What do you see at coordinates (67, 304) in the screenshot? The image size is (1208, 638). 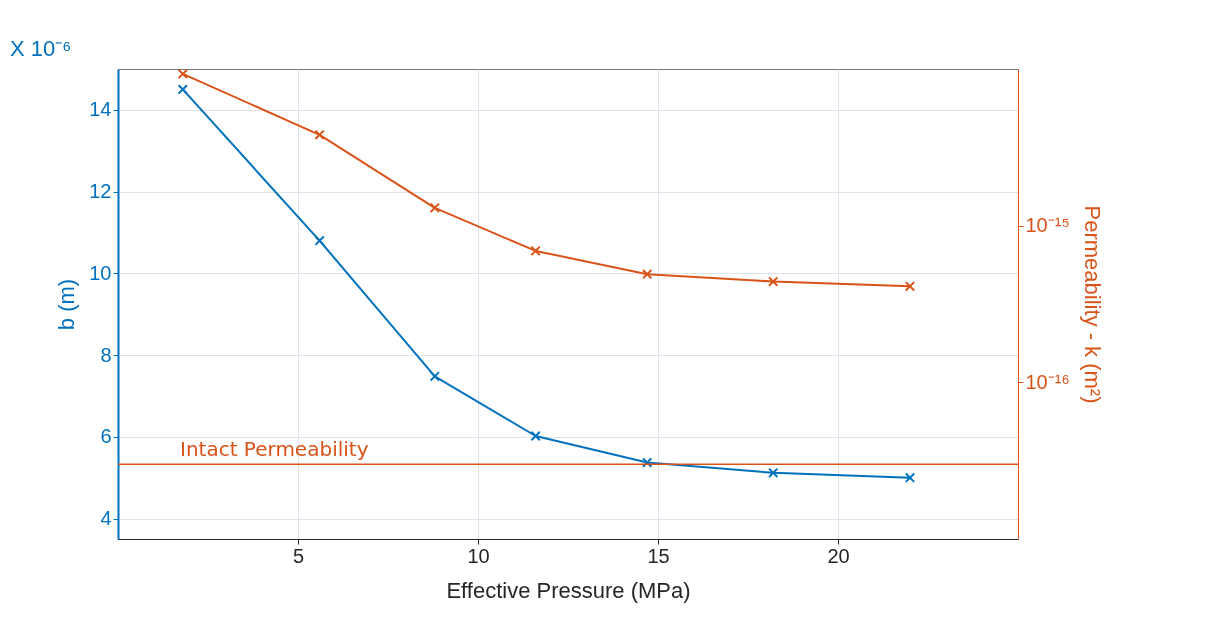 I see `y-axis-title: b (m)` at bounding box center [67, 304].